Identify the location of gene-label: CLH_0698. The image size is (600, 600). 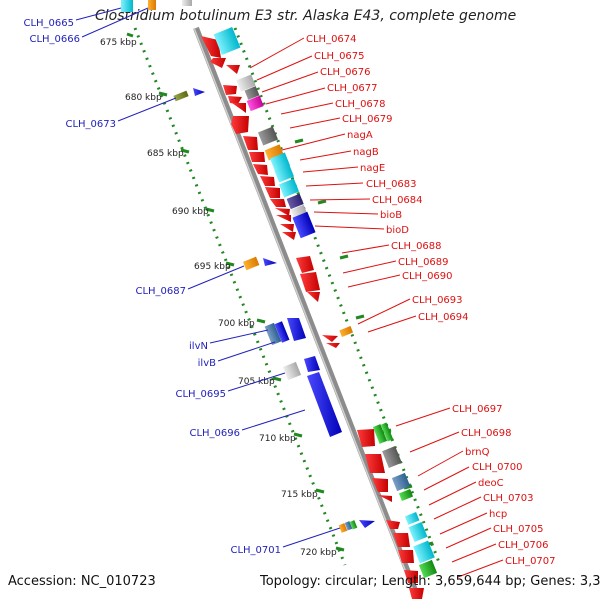
(486, 433).